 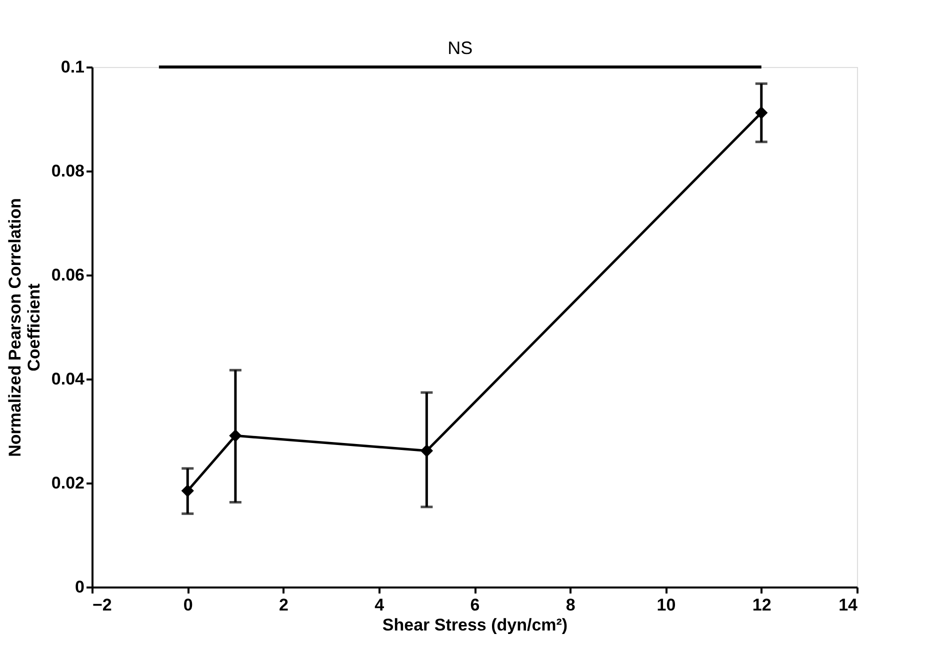 I want to click on x-tick-label: 2, so click(x=283, y=605).